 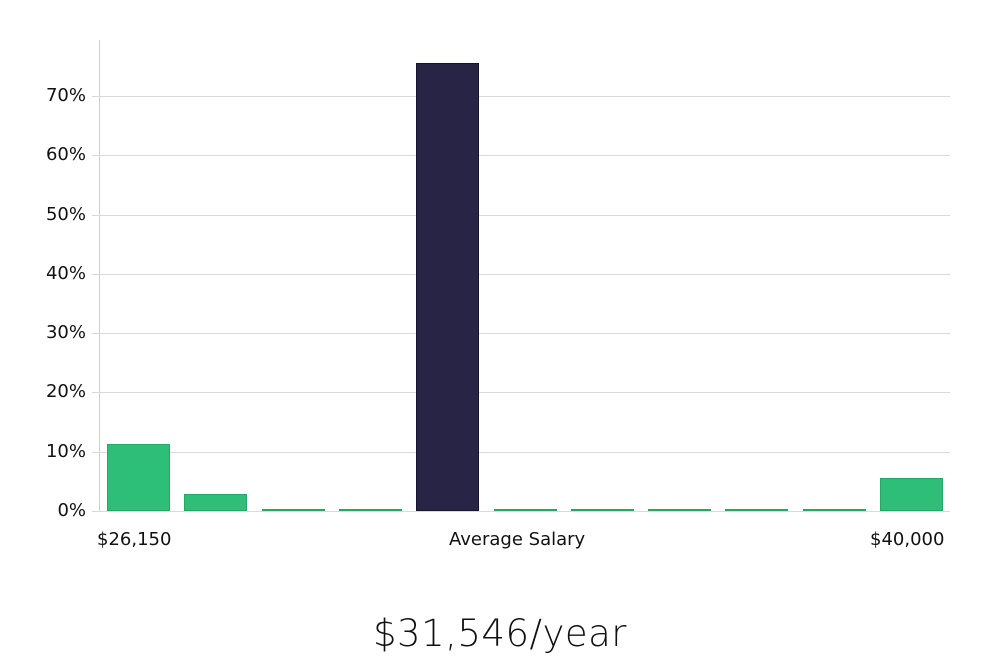 What do you see at coordinates (65, 332) in the screenshot?
I see `y-tick-label: 30%` at bounding box center [65, 332].